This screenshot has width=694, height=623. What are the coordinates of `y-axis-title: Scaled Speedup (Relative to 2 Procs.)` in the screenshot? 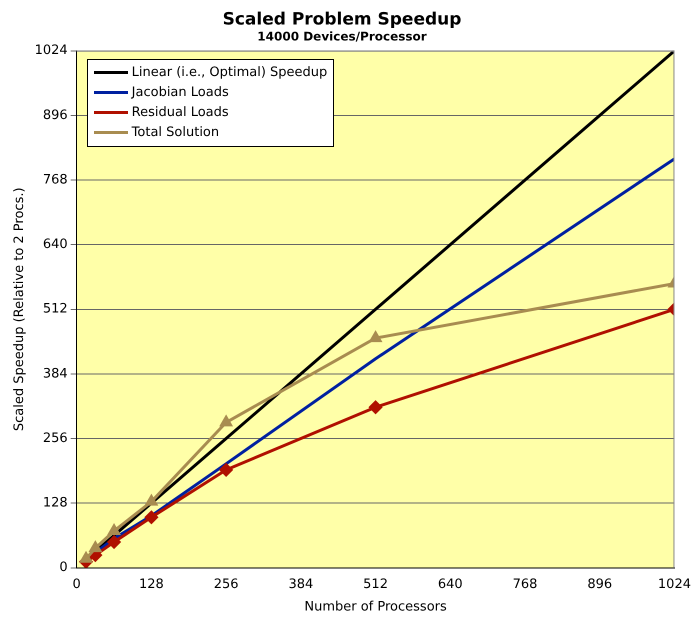 It's located at (20, 309).